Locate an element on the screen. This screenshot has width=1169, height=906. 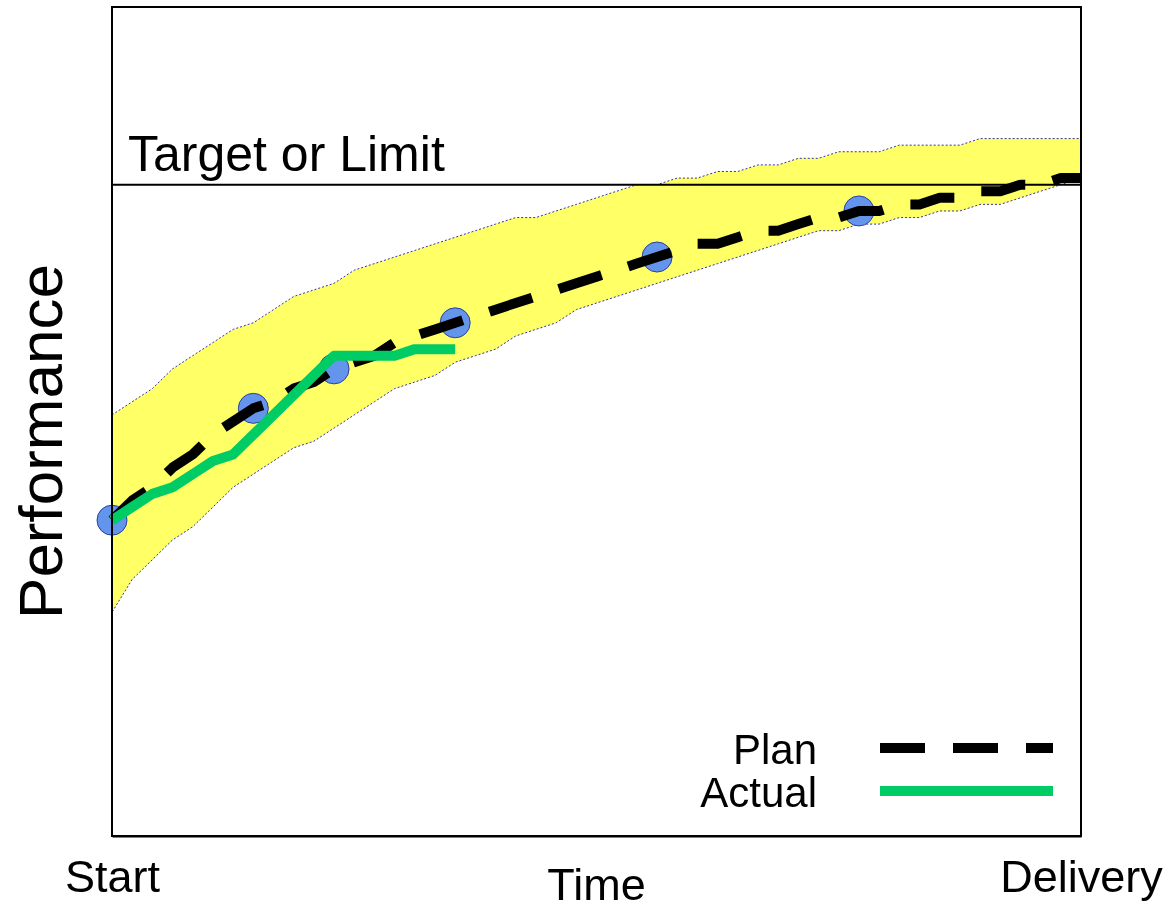
ref-line-label: Target or Limit is located at coordinates (286, 153).